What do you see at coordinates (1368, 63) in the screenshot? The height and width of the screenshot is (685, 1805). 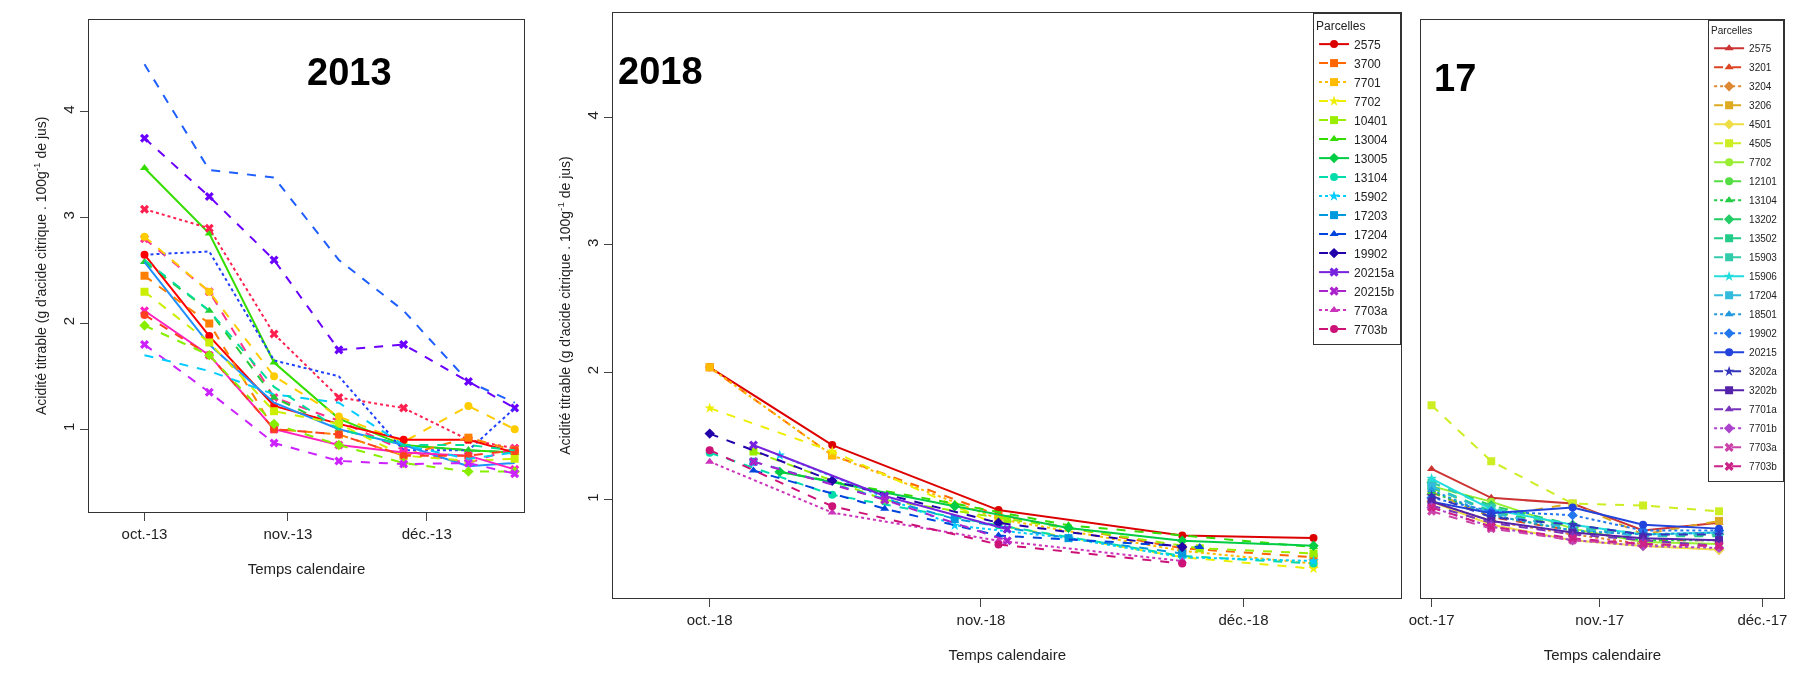 I see `legend-label: 3700` at bounding box center [1368, 63].